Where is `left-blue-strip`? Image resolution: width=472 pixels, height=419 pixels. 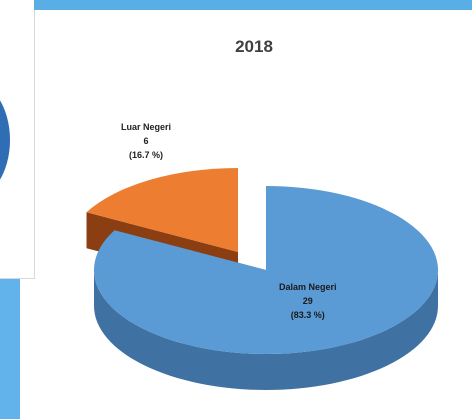
left-blue-strip is located at coordinates (10, 349).